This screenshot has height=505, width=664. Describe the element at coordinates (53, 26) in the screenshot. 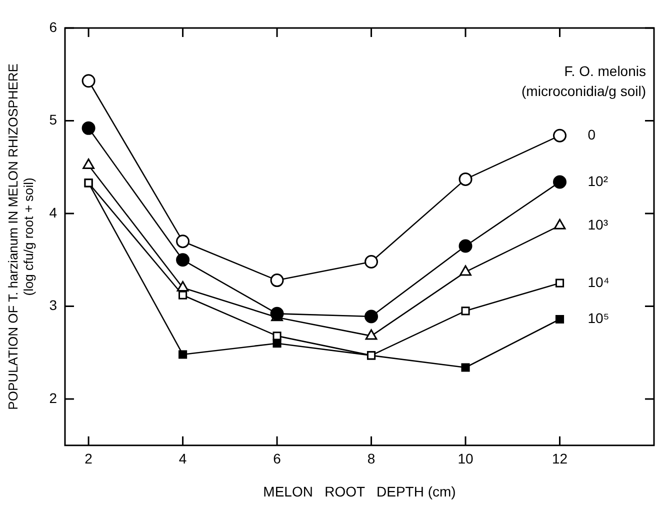

I see `y-tick-label: 6` at that location.